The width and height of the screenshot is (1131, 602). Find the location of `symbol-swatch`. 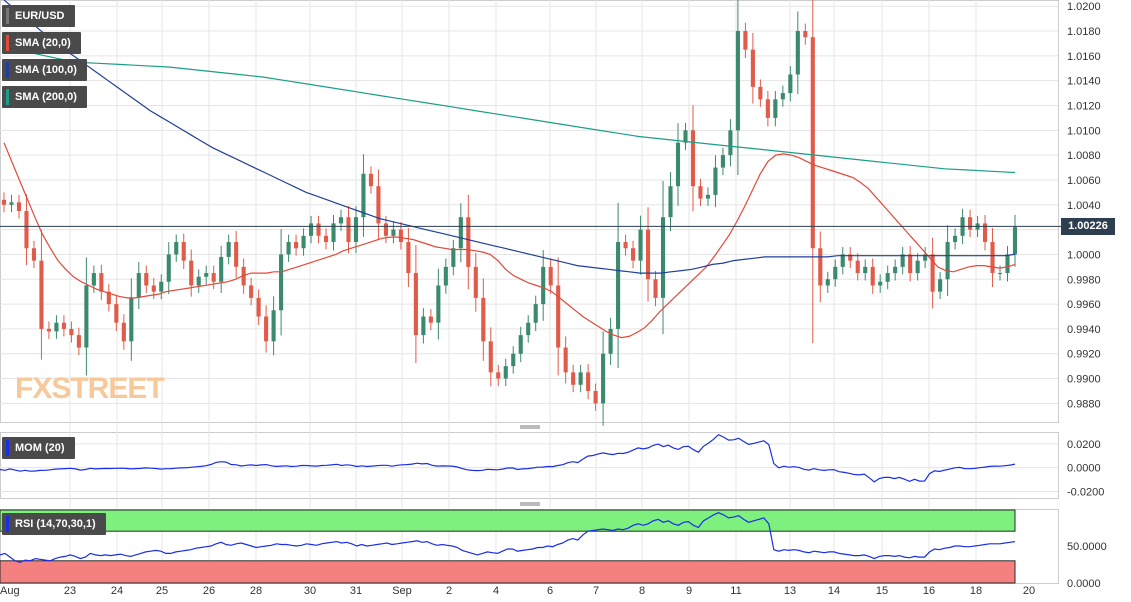

symbol-swatch is located at coordinates (7, 16).